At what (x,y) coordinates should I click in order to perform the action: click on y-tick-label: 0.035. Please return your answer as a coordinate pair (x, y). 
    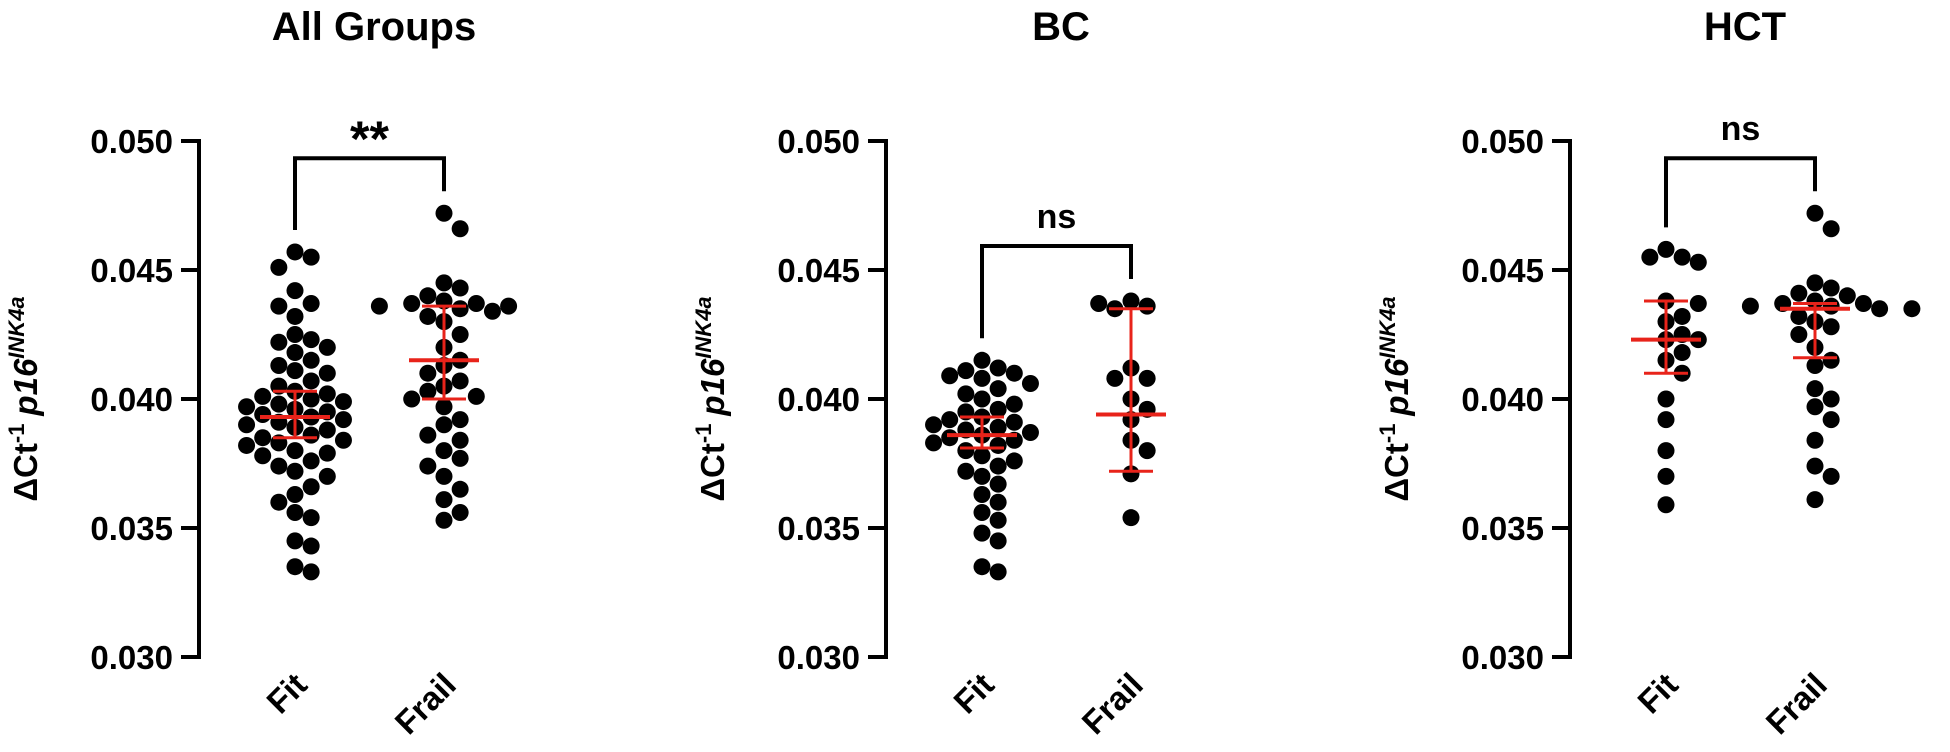
    Looking at the image, I should click on (1502, 528).